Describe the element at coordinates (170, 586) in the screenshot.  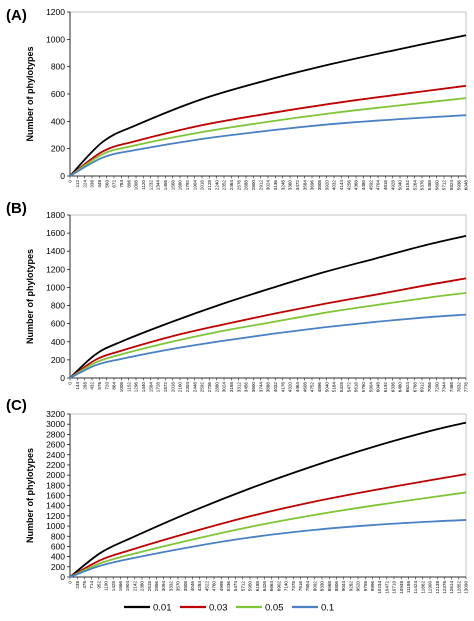
I see `x-tick-label: 3332` at that location.